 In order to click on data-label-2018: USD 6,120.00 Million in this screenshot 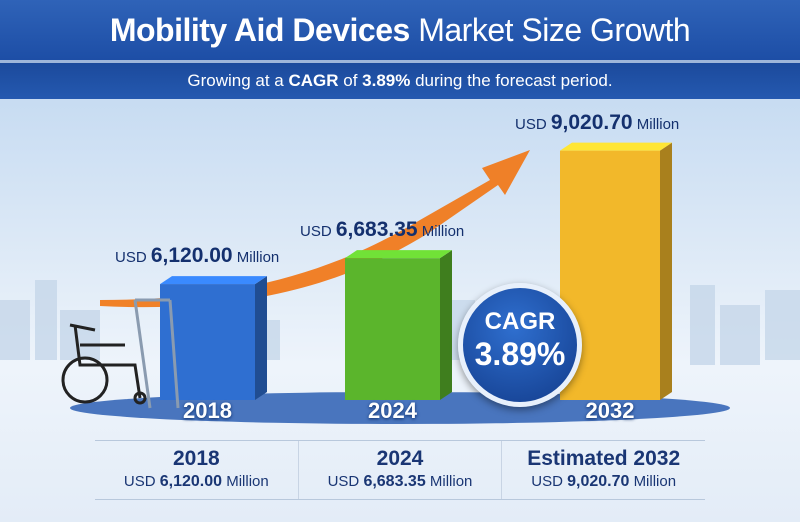, I will do `click(197, 256)`.